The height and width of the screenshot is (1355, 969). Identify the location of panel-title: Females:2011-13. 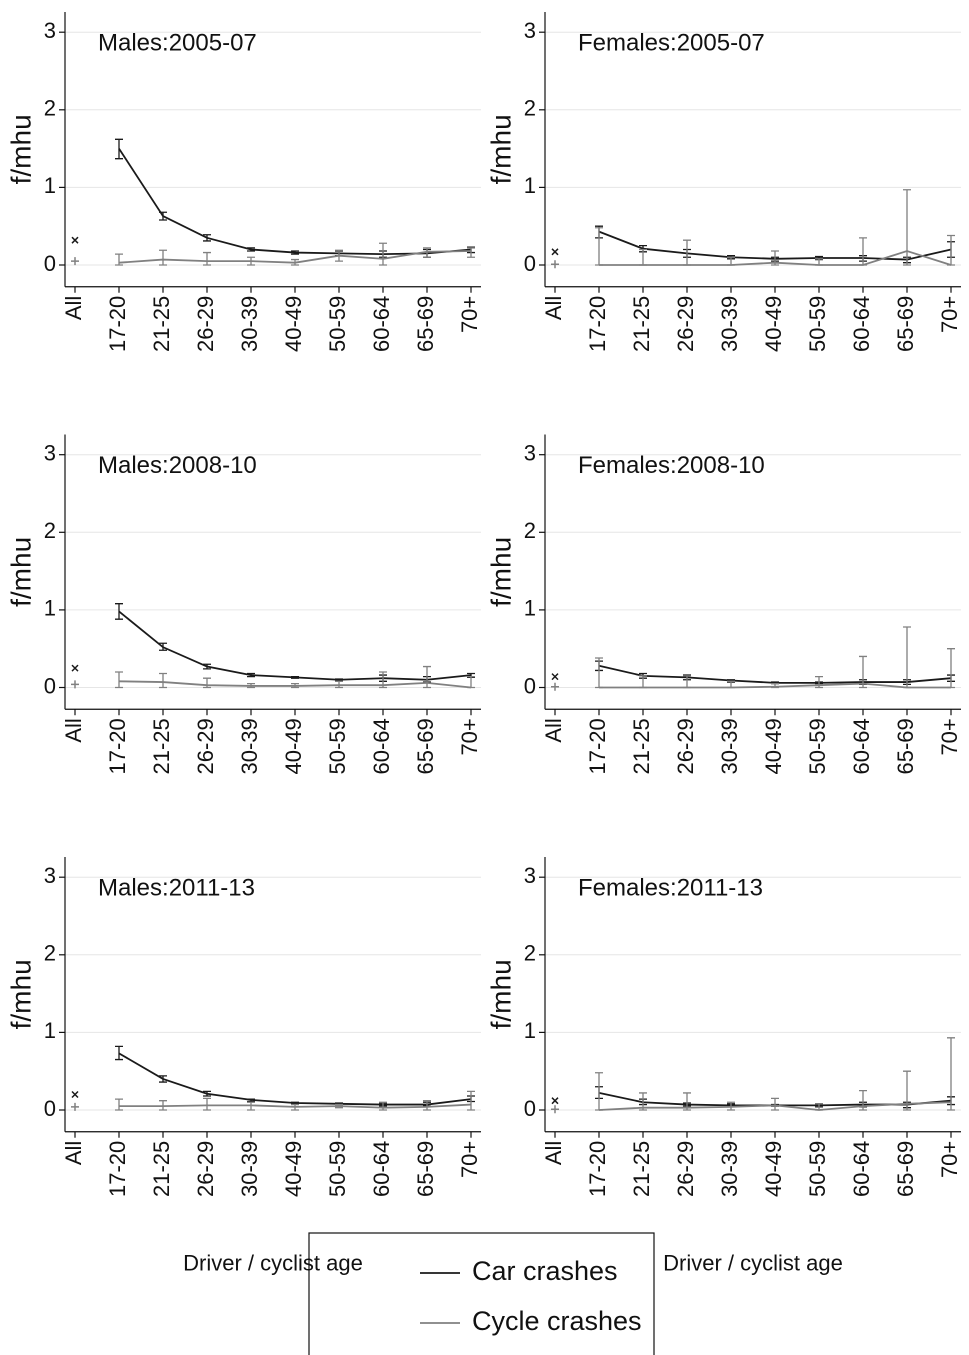
(670, 887).